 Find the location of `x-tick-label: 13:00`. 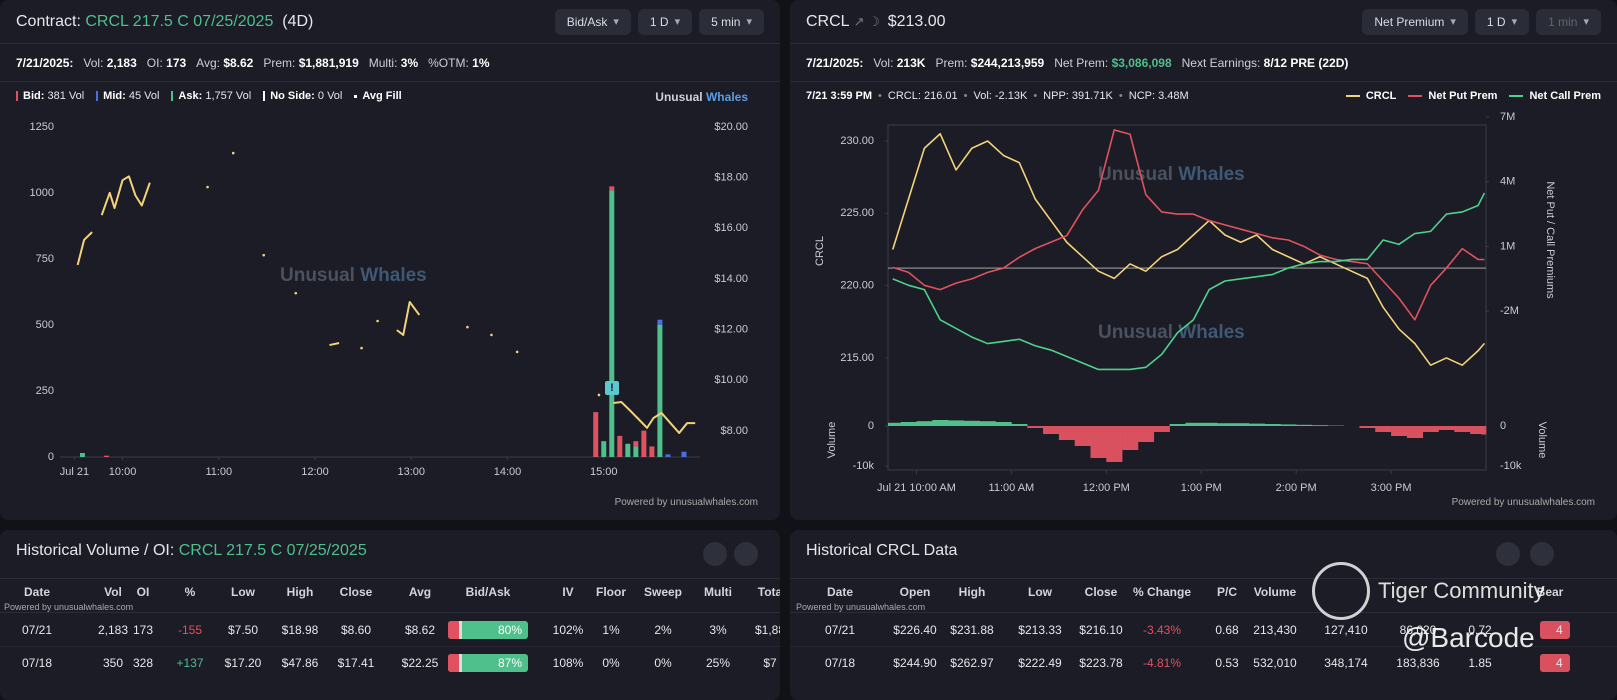

x-tick-label: 13:00 is located at coordinates (412, 472).